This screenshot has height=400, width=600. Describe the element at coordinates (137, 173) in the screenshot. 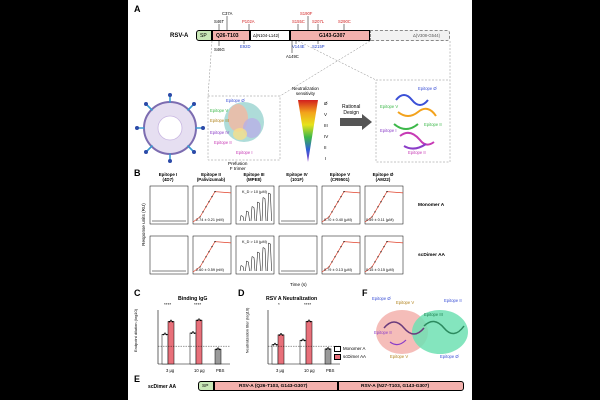

I see `panel-b-letter: B` at that location.